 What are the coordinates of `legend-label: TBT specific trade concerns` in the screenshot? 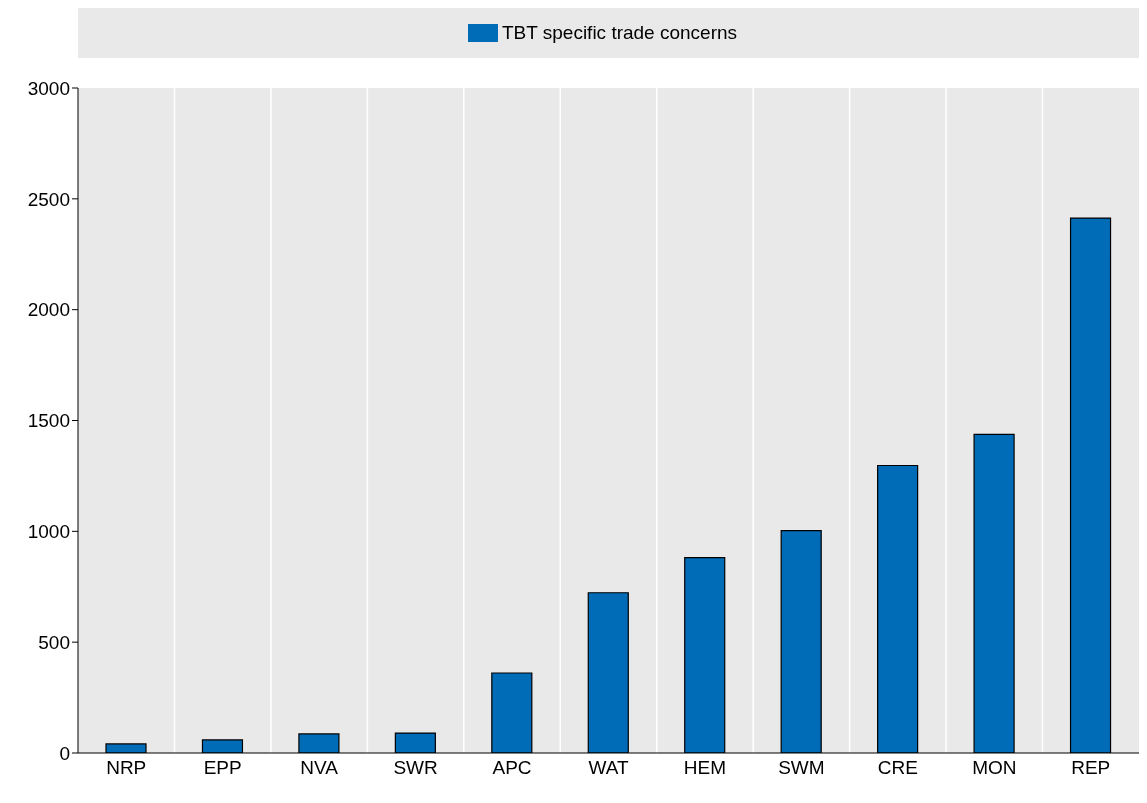 It's located at (619, 33).